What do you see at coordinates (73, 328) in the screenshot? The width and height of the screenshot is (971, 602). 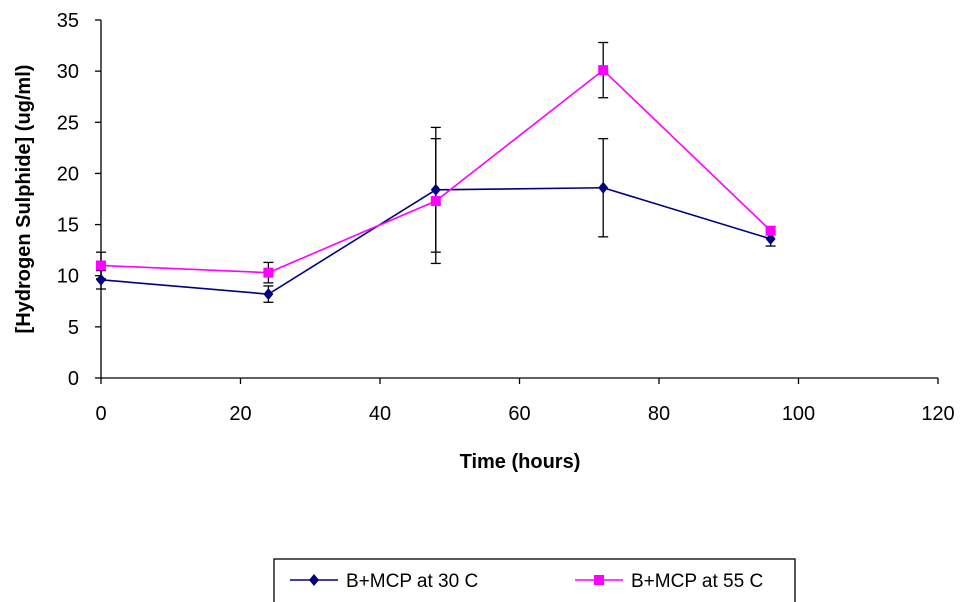 I see `y-tick-label: 5` at bounding box center [73, 328].